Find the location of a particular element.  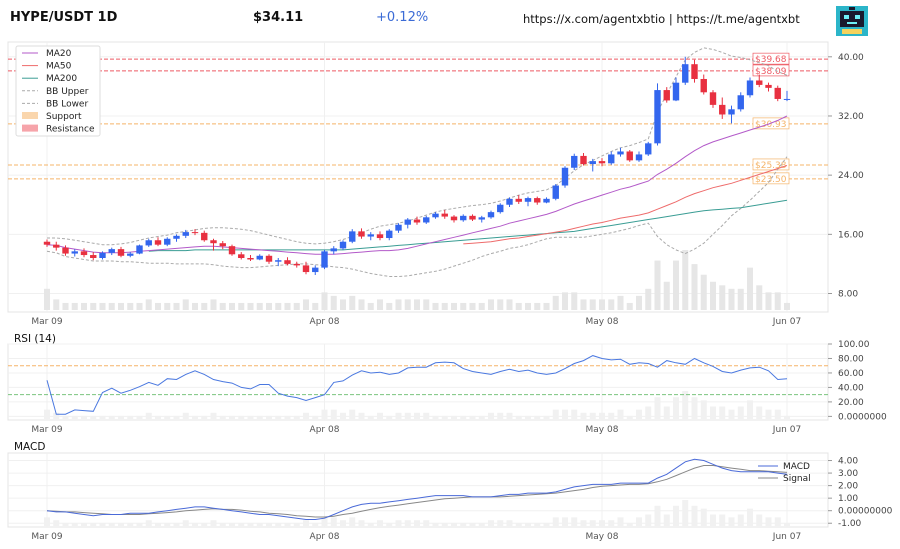

rsi-tick-label: 80.00 is located at coordinates (851, 359).